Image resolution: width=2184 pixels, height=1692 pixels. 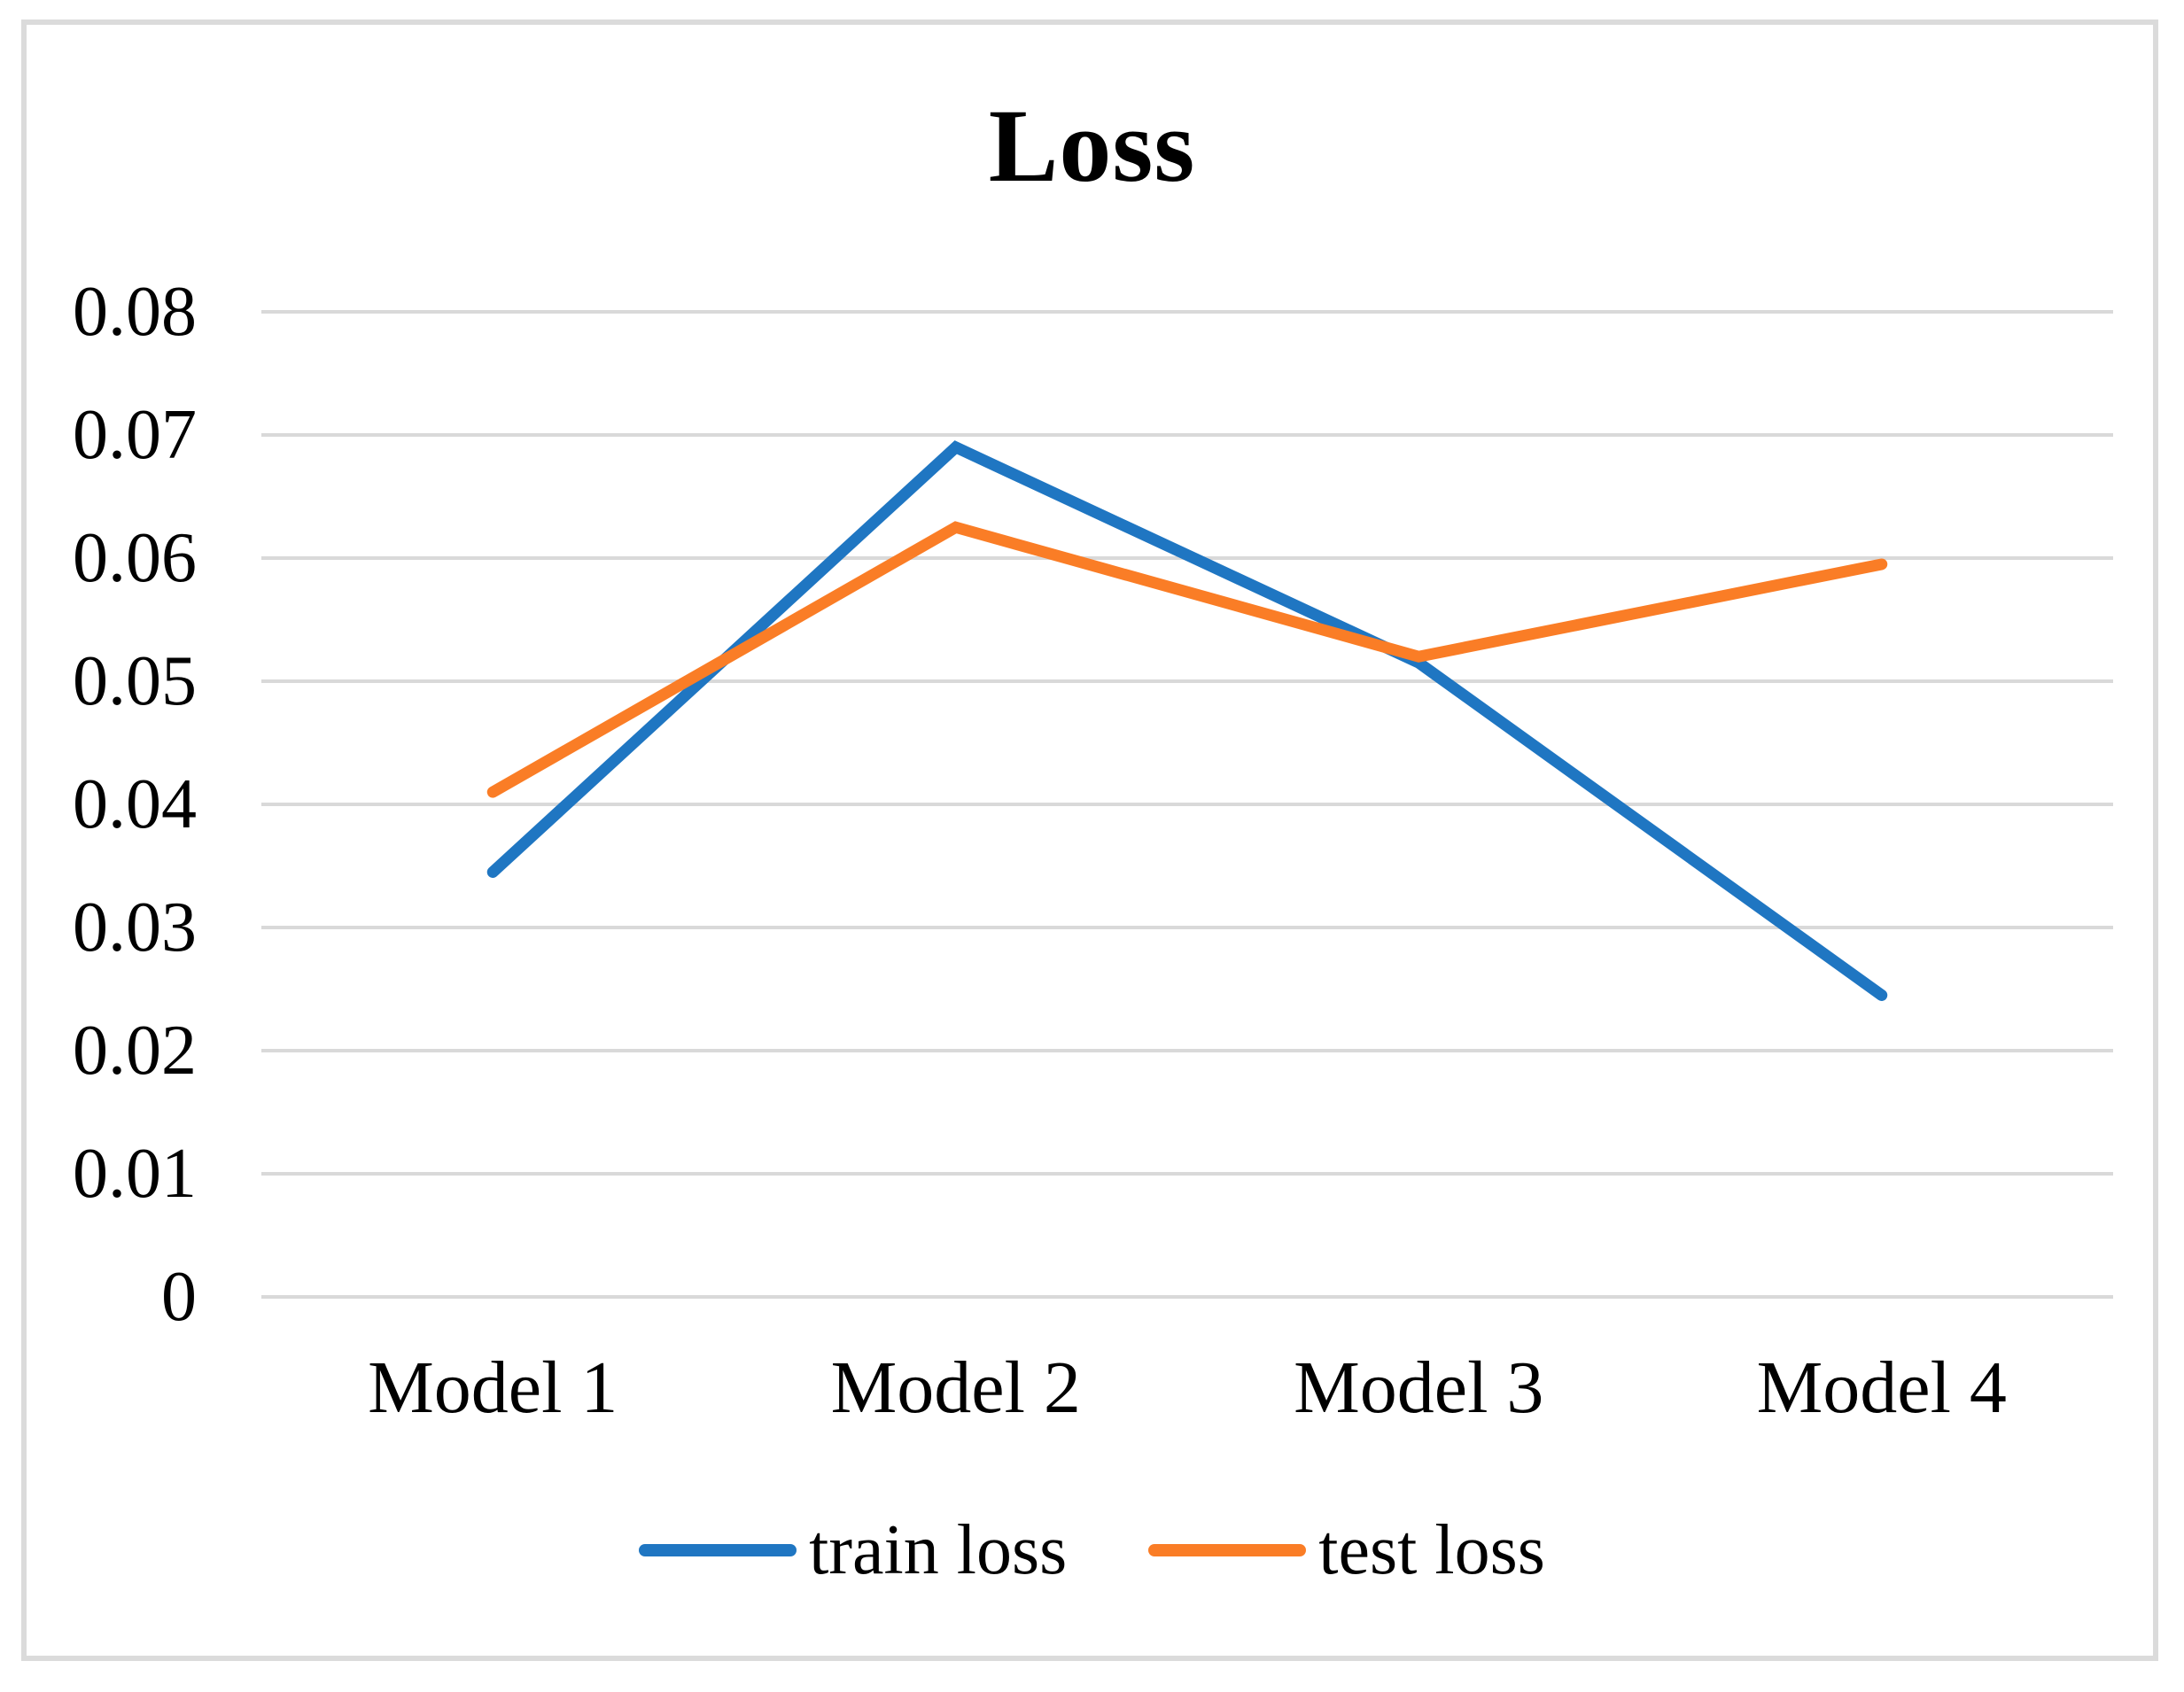 I want to click on x-axis-label: Model 2, so click(x=955, y=1388).